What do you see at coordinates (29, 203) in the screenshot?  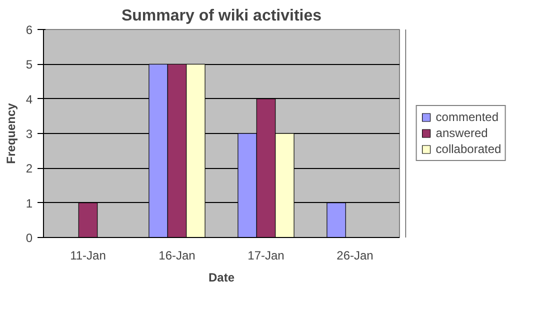 I see `y-tick-label: 1` at bounding box center [29, 203].